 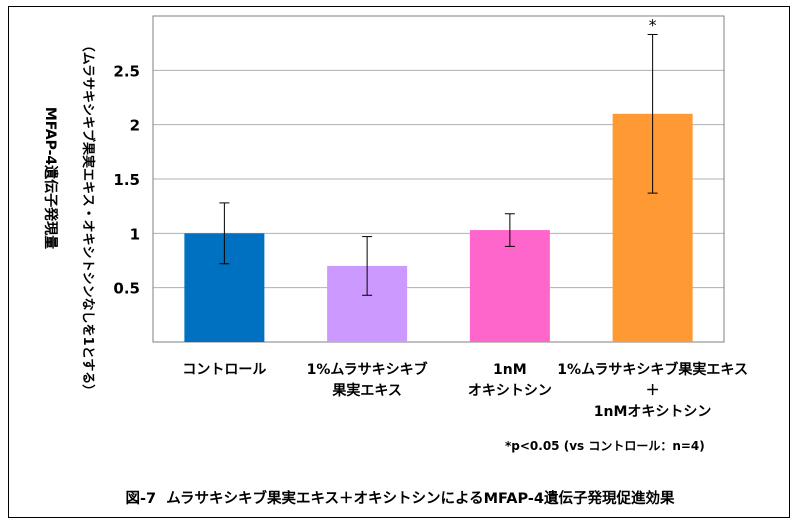 What do you see at coordinates (135, 234) in the screenshot?
I see `y-tick-label: 1` at bounding box center [135, 234].